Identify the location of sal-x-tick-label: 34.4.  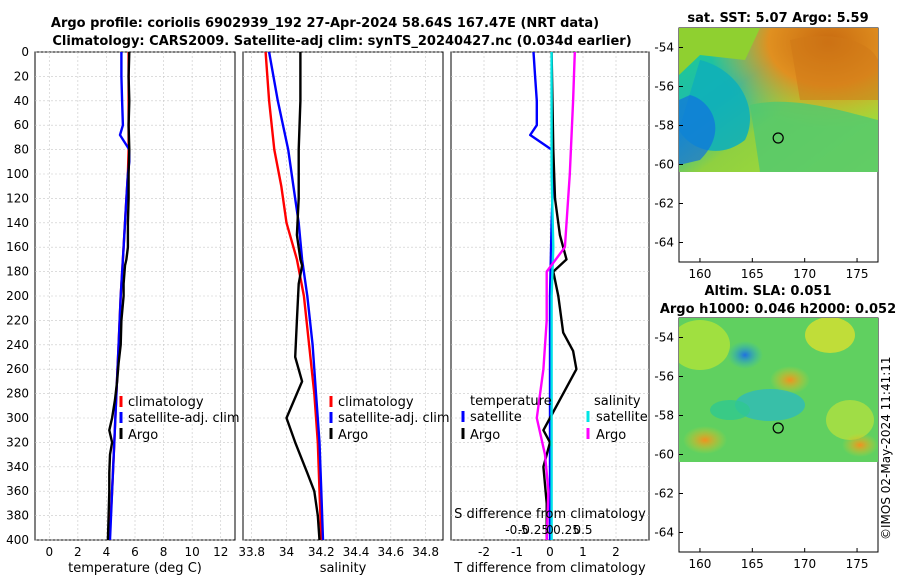
(356, 552).